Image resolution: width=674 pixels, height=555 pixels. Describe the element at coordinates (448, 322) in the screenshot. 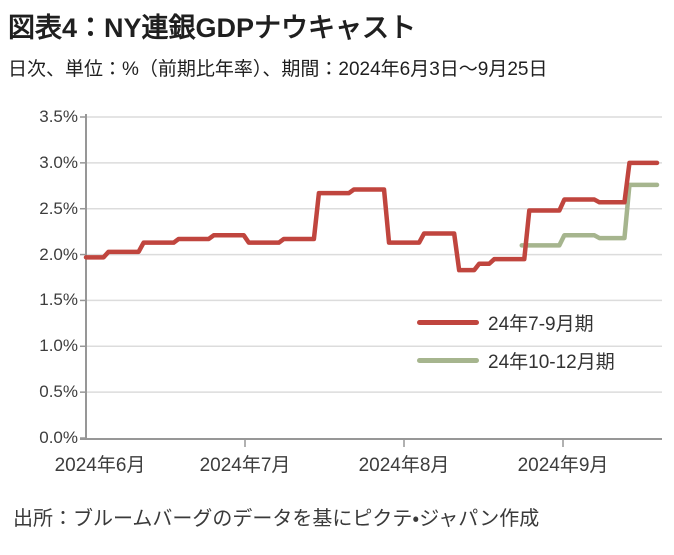

I see `legend-line-red` at that location.